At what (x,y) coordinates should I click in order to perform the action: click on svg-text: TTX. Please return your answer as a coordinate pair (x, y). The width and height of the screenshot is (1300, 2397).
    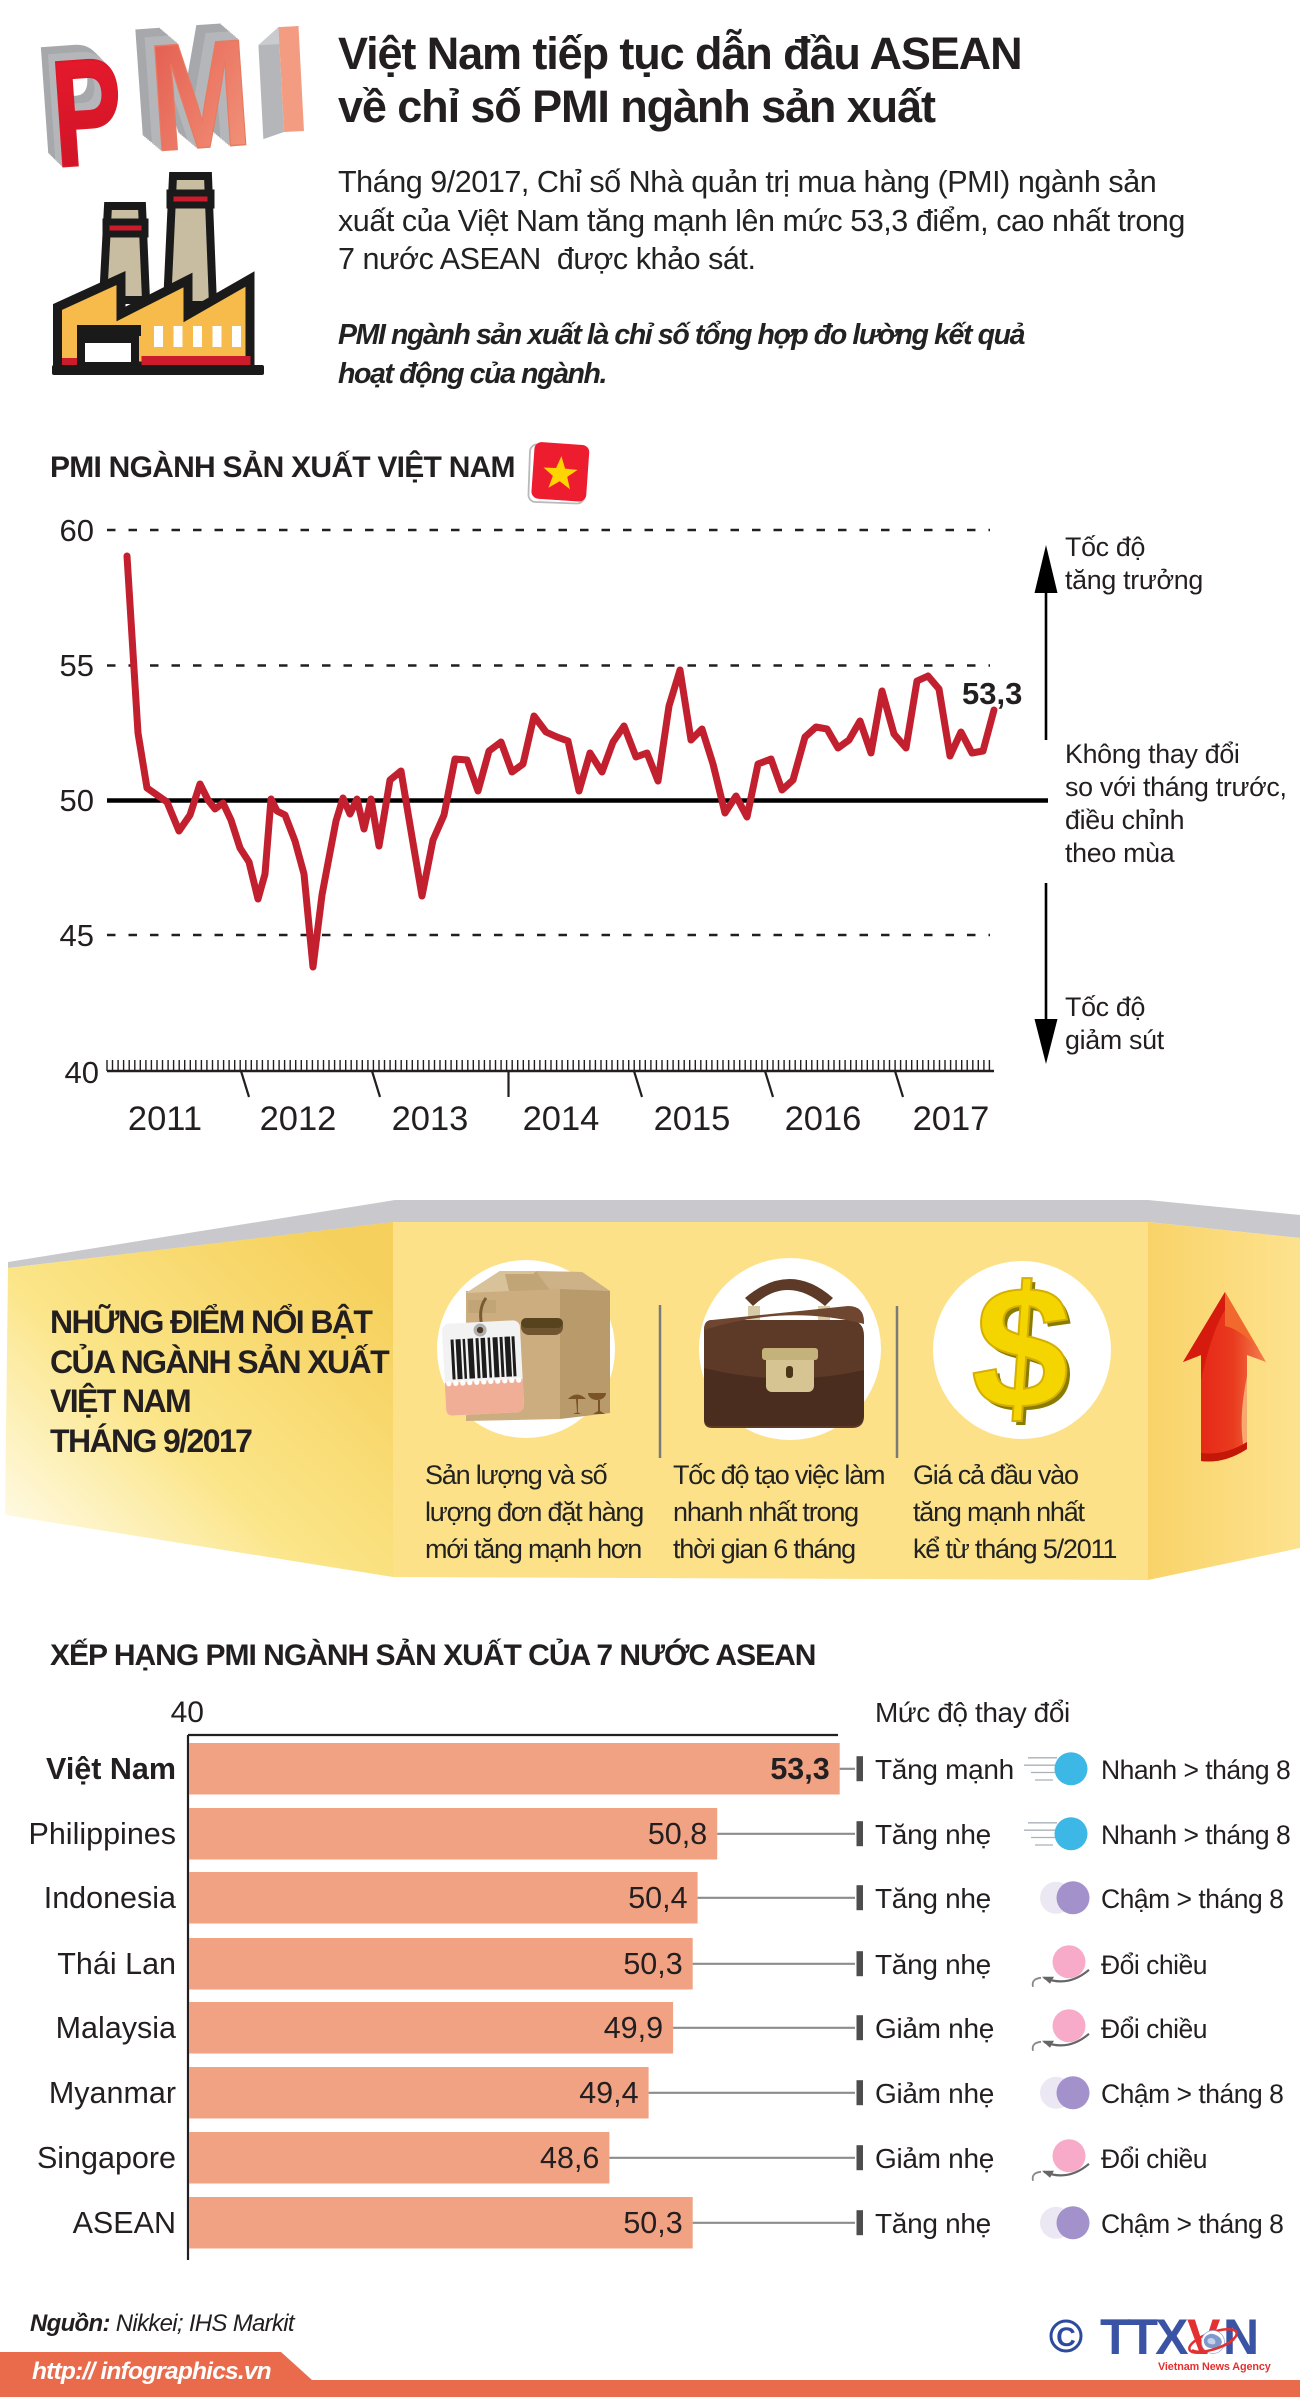
    Looking at the image, I should click on (1144, 2337).